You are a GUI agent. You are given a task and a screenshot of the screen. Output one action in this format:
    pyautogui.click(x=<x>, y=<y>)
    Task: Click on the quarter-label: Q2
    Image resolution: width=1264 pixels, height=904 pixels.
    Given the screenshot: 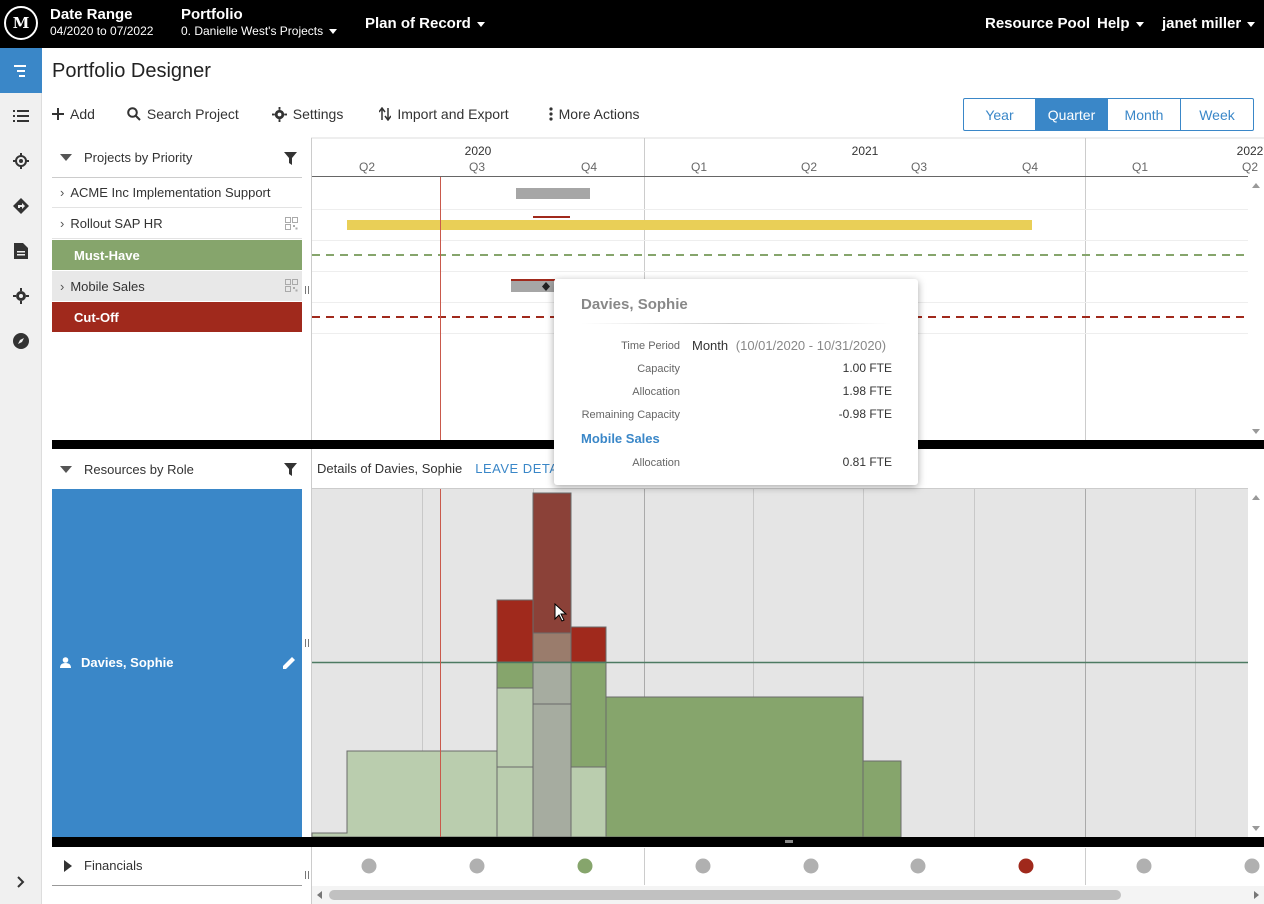 What is the action you would take?
    pyautogui.click(x=809, y=167)
    